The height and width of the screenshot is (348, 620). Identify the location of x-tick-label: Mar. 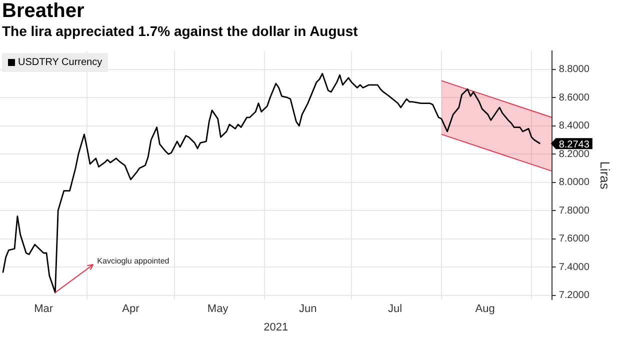
(44, 309).